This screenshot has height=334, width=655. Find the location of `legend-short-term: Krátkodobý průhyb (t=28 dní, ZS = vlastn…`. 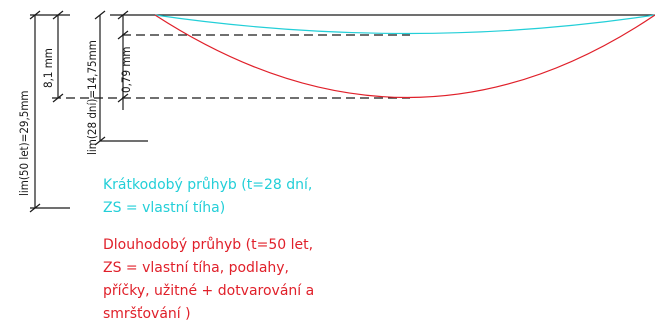

legend-short-term: Krátkodobý průhyb (t=28 dní, ZS = vlastn… is located at coordinates (207, 196).